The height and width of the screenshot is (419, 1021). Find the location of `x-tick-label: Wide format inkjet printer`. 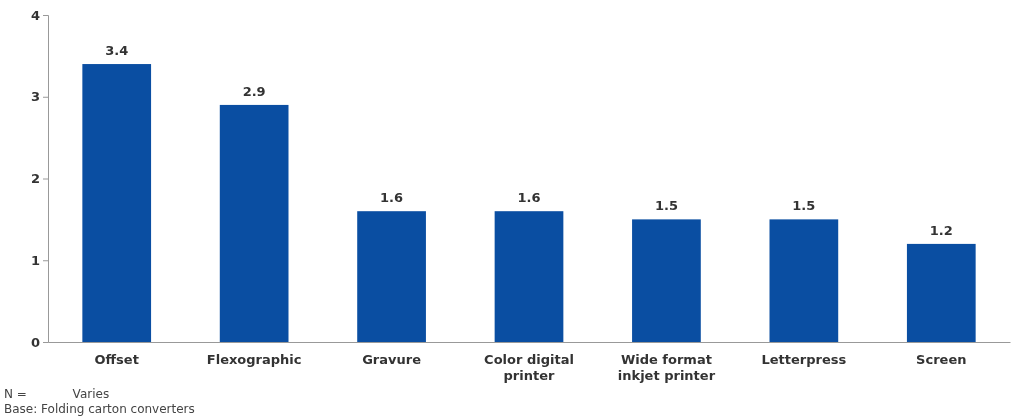

x-tick-label: Wide format inkjet printer is located at coordinates (666, 367).